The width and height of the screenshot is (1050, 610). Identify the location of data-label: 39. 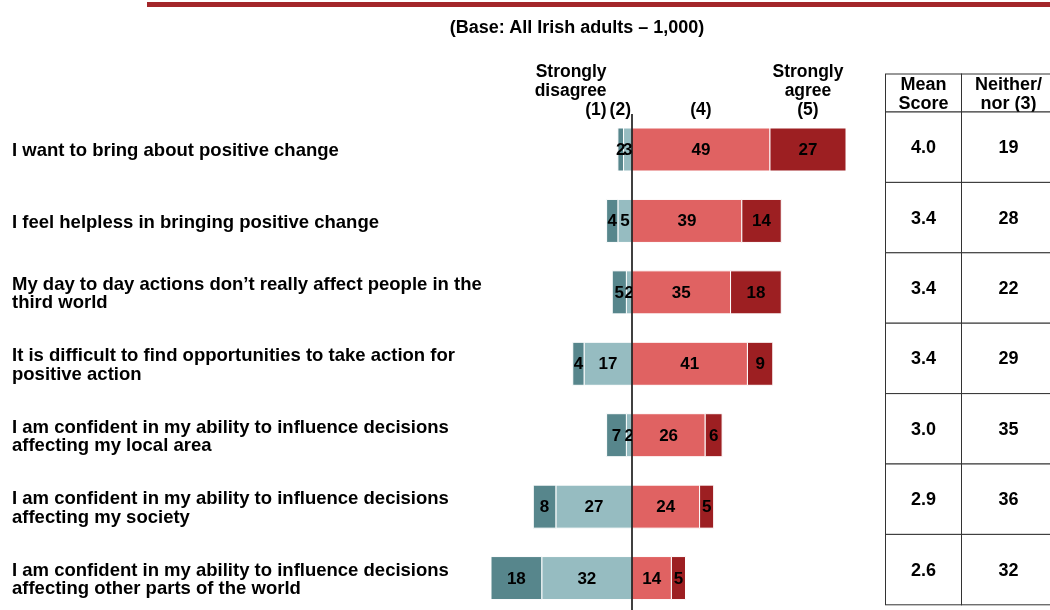
(687, 221).